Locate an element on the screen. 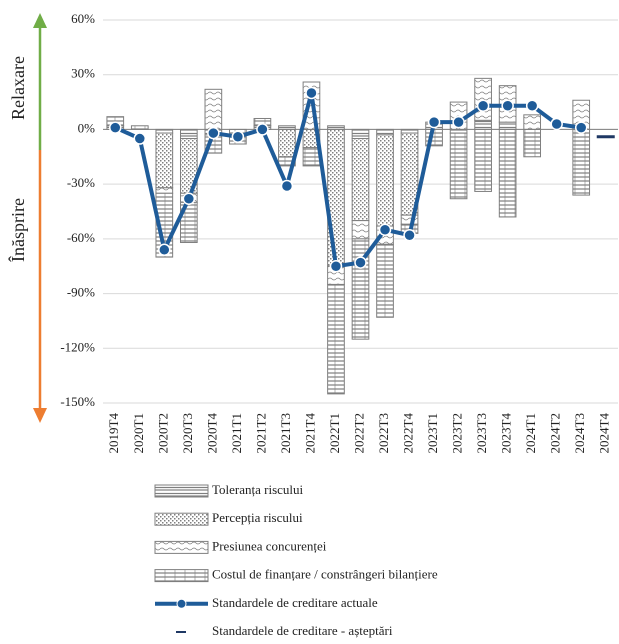 This screenshot has height=644, width=619. side-arrows is located at coordinates (40, 218).